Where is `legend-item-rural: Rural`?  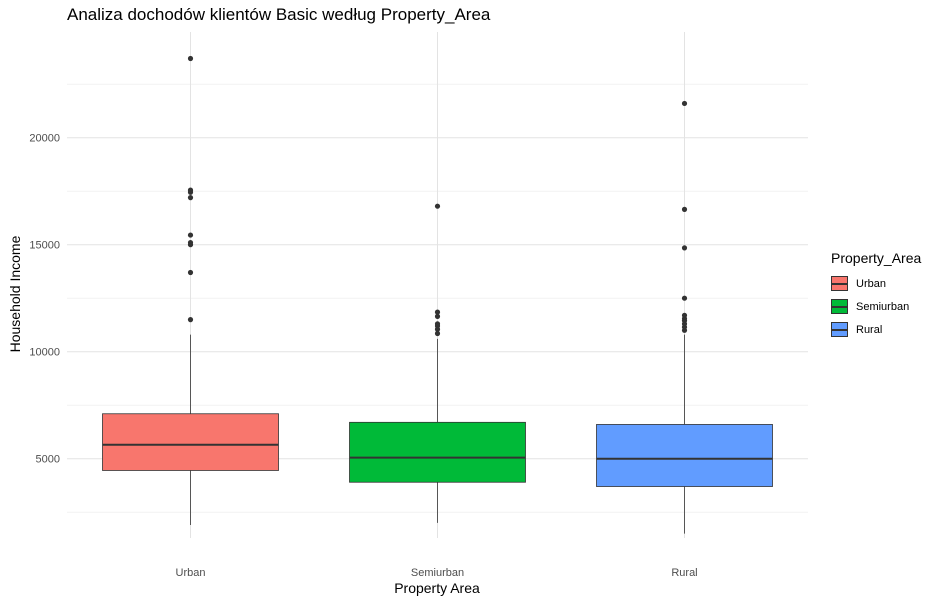
legend-item-rural: Rural is located at coordinates (876, 329).